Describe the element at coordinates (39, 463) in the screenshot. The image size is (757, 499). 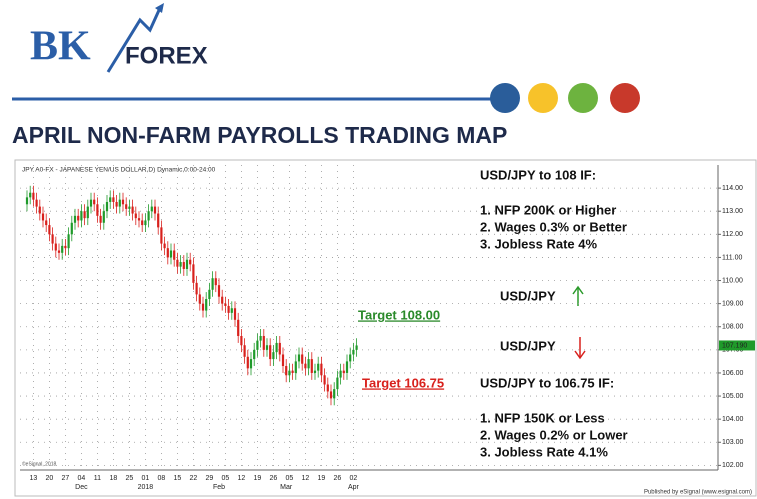
I see `source: ©eSignal, 2018` at that location.